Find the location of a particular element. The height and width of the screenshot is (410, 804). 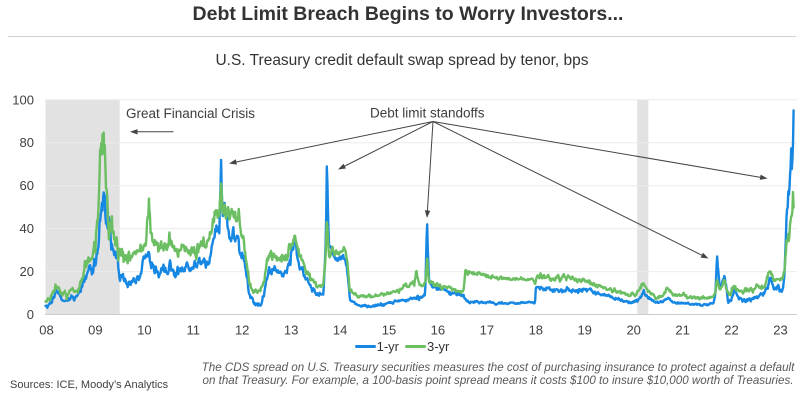

svg-text: 13 is located at coordinates (291, 329).